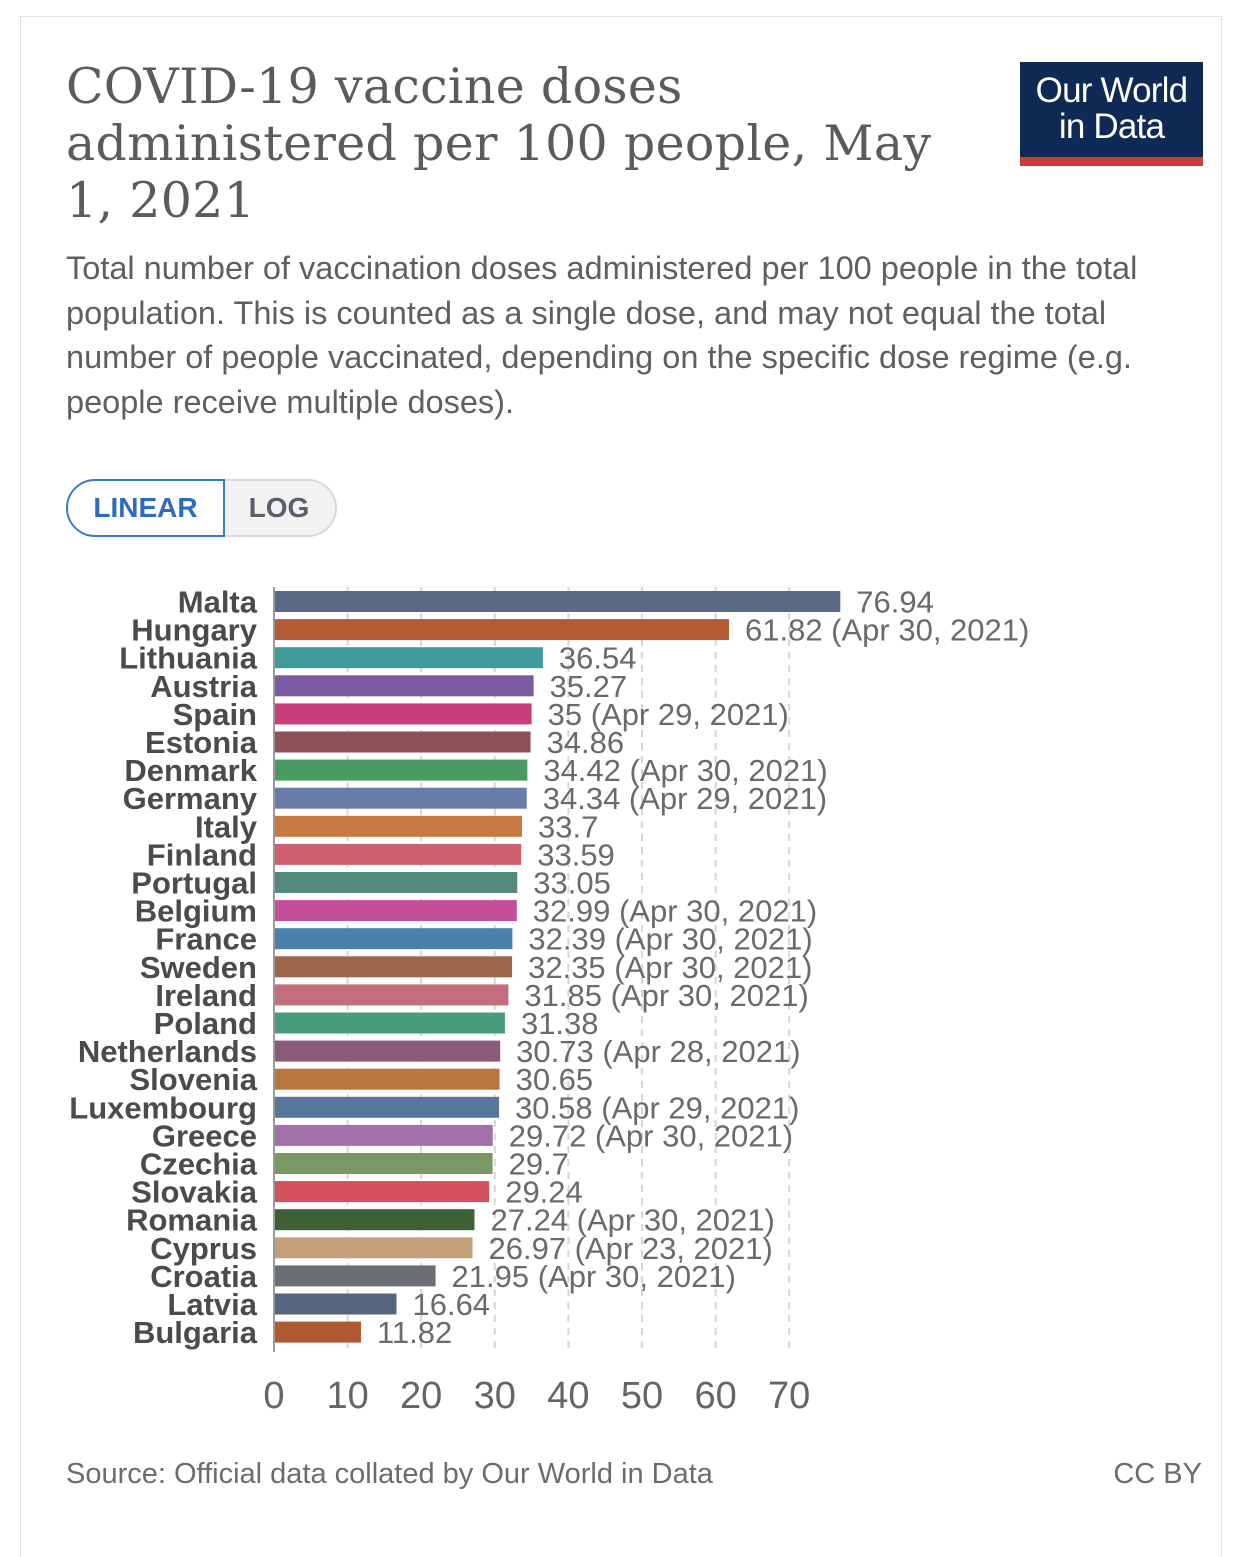  Describe the element at coordinates (675, 911) in the screenshot. I see `value-label: 32.99 (Apr 30, 2021)` at that location.